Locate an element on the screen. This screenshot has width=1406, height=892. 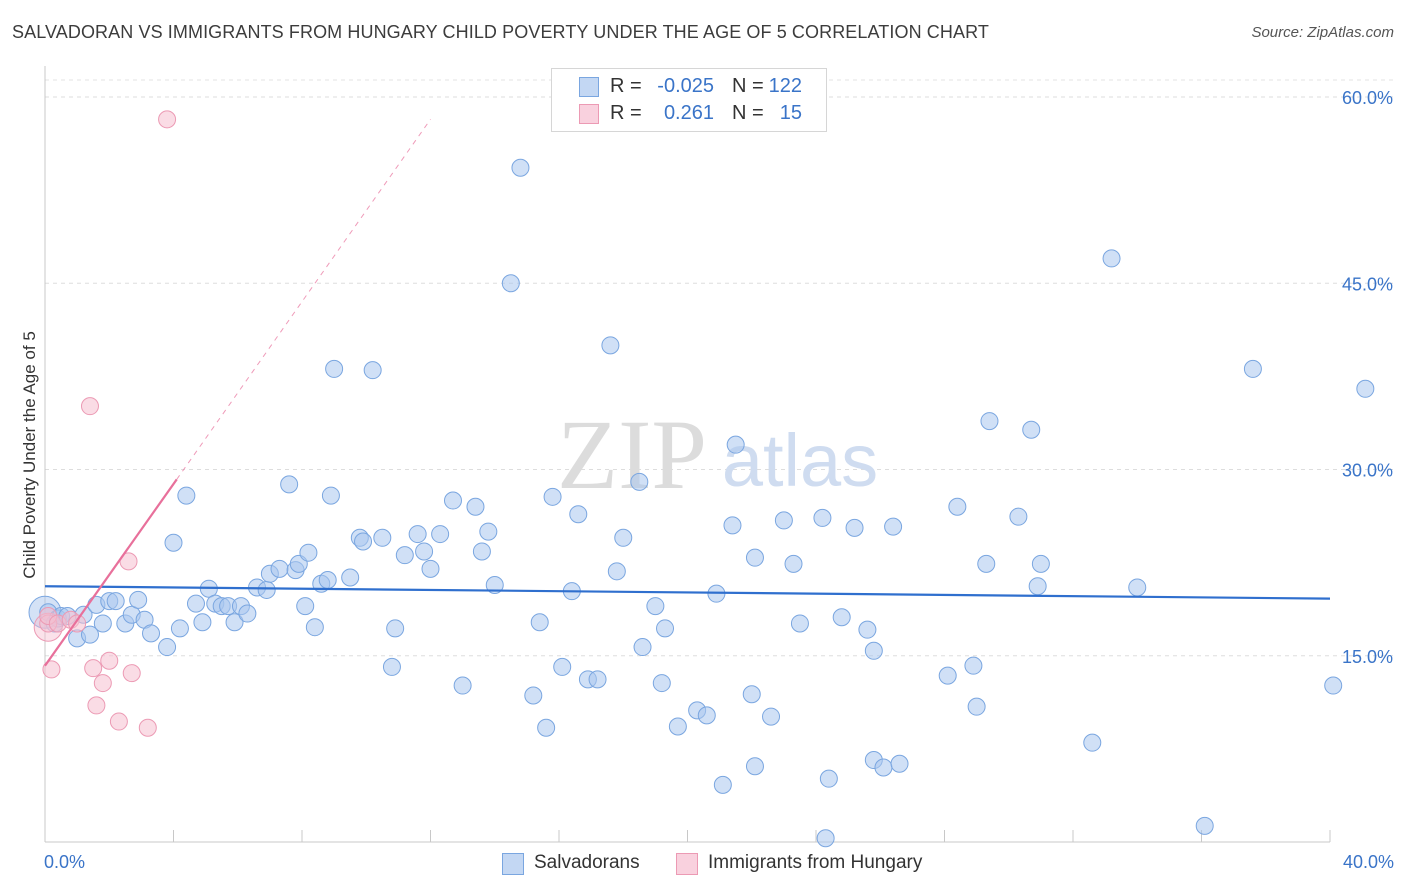
legend-label-hungary: Immigrants from Hungary is located at coordinates (815, 862).